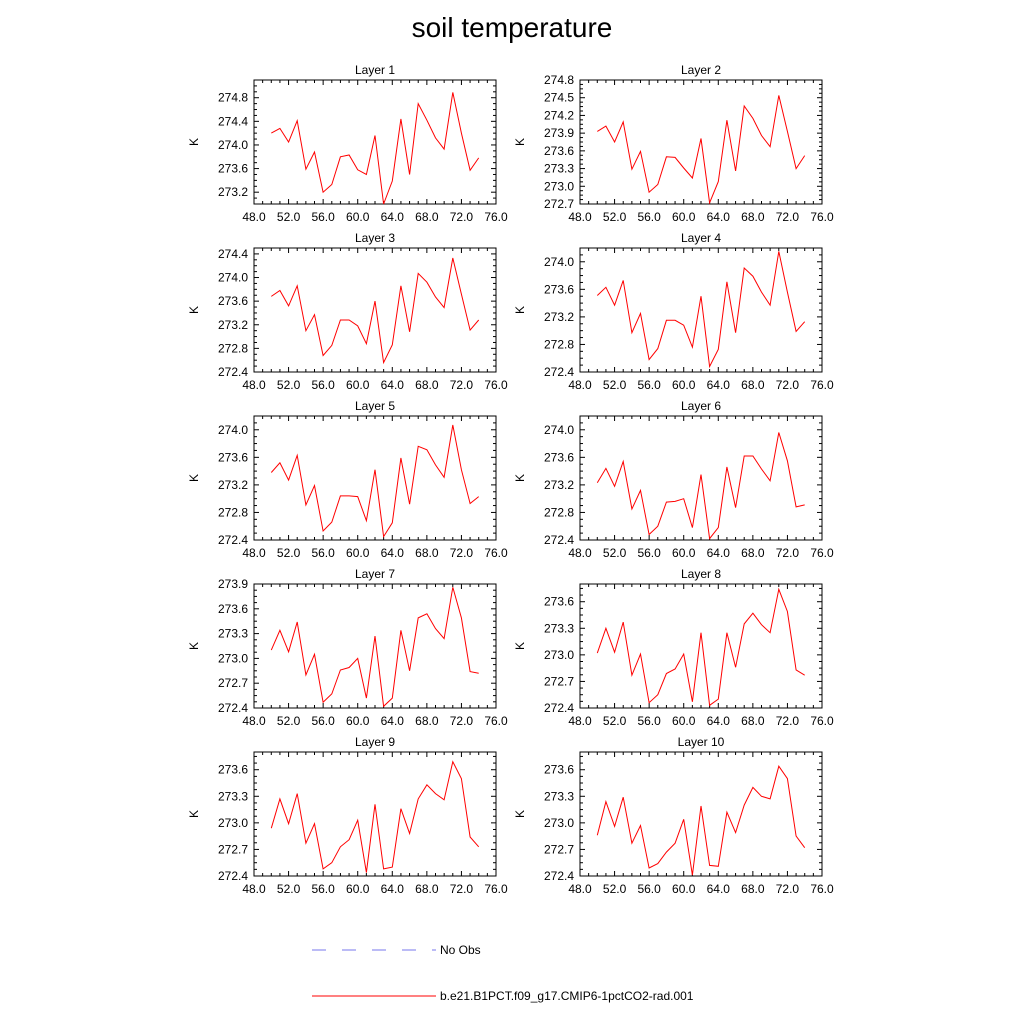 This screenshot has width=1024, height=1024. What do you see at coordinates (701, 150) in the screenshot?
I see `panel-2-series-line` at bounding box center [701, 150].